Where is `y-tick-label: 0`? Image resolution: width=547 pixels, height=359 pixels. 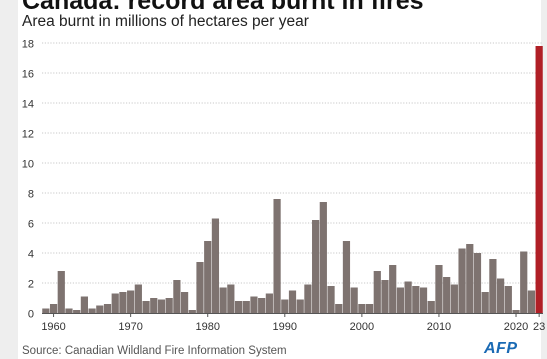
y-tick-label: 0 is located at coordinates (31, 315).